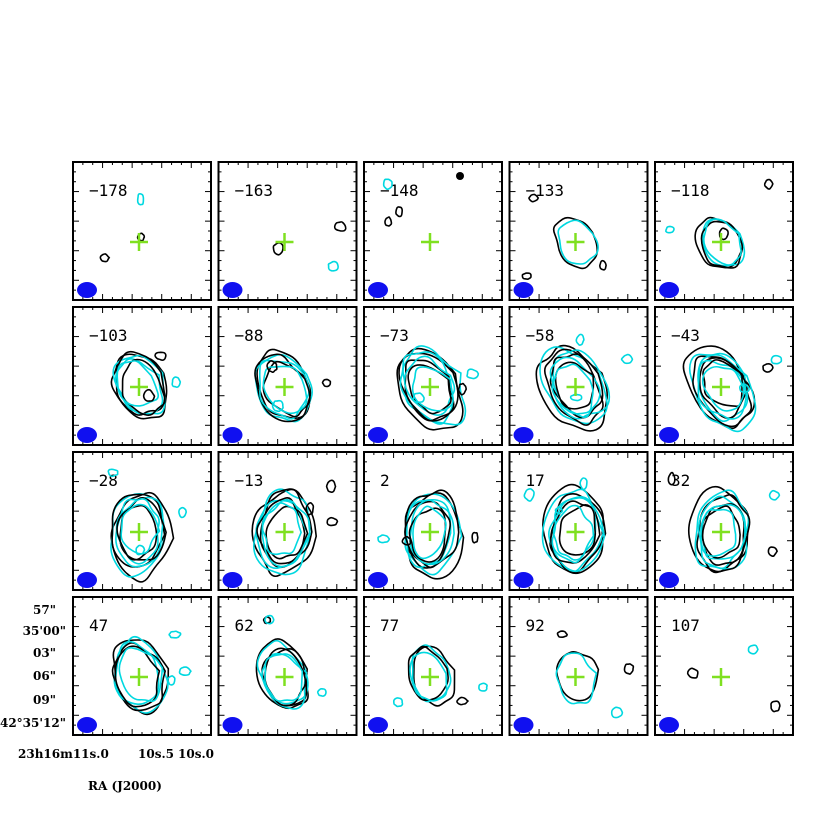 This screenshot has height=830, width=830. What do you see at coordinates (545, 190) in the screenshot?
I see `velocity-label: −133` at bounding box center [545, 190].